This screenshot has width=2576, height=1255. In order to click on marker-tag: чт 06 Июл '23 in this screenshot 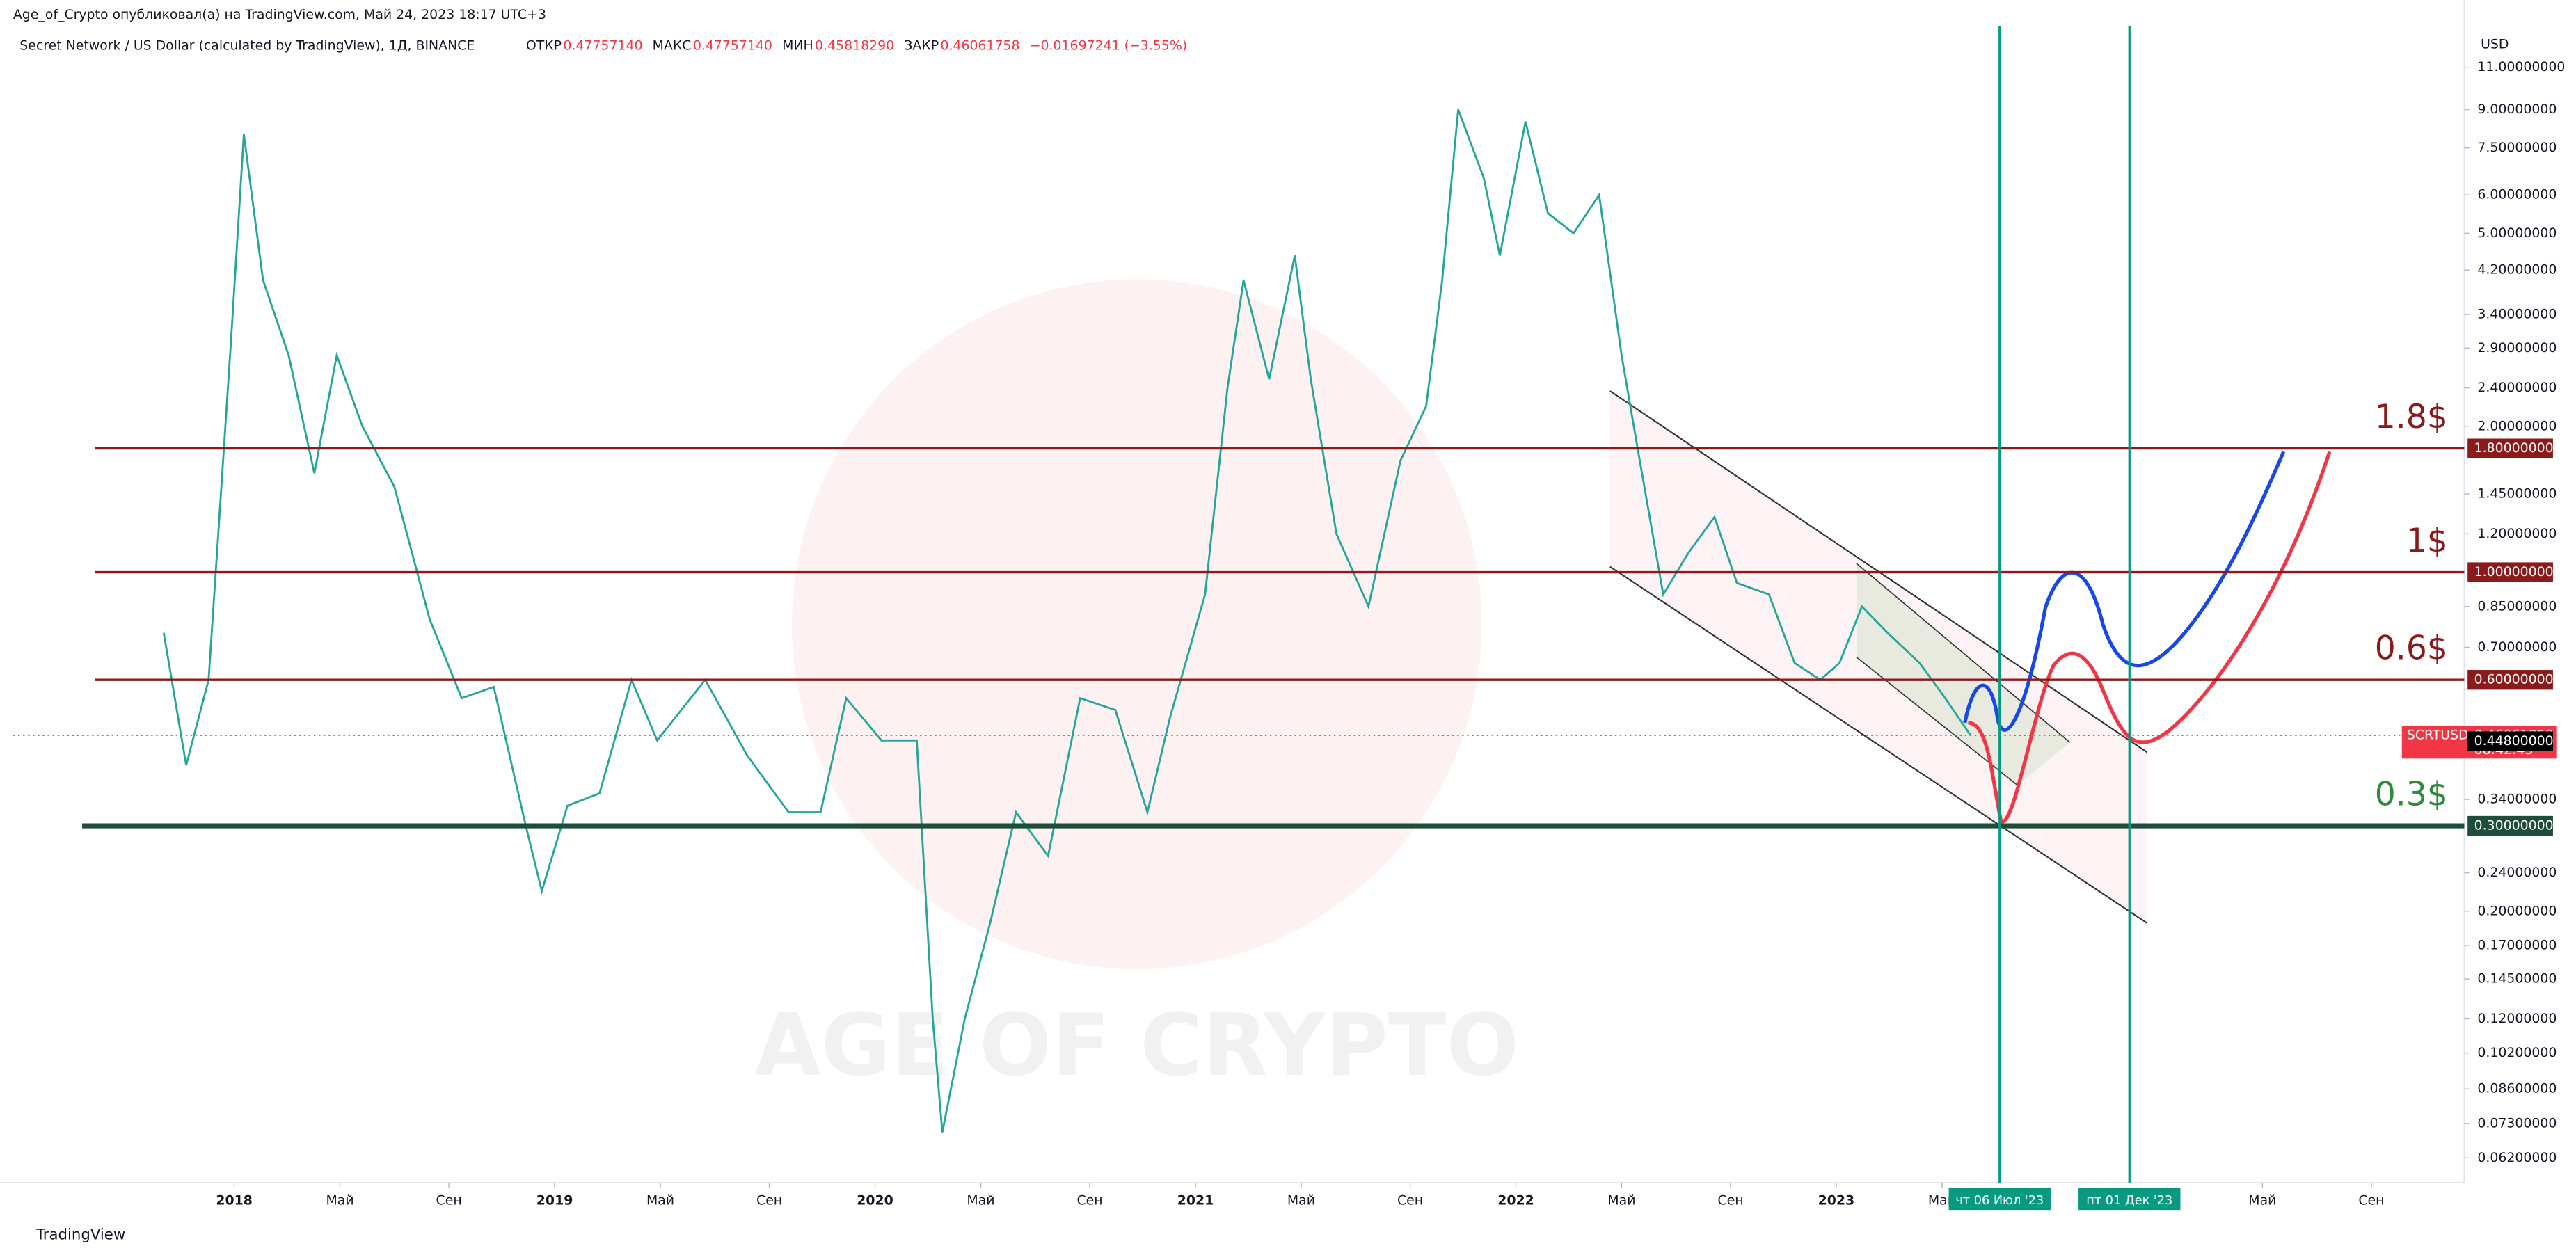, I will do `click(1999, 1201)`.